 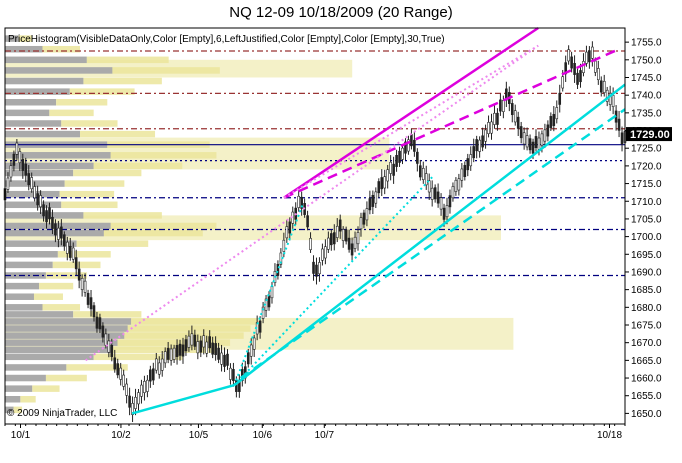 What do you see at coordinates (646, 60) in the screenshot?
I see `y-tick-label: 1750.0` at bounding box center [646, 60].